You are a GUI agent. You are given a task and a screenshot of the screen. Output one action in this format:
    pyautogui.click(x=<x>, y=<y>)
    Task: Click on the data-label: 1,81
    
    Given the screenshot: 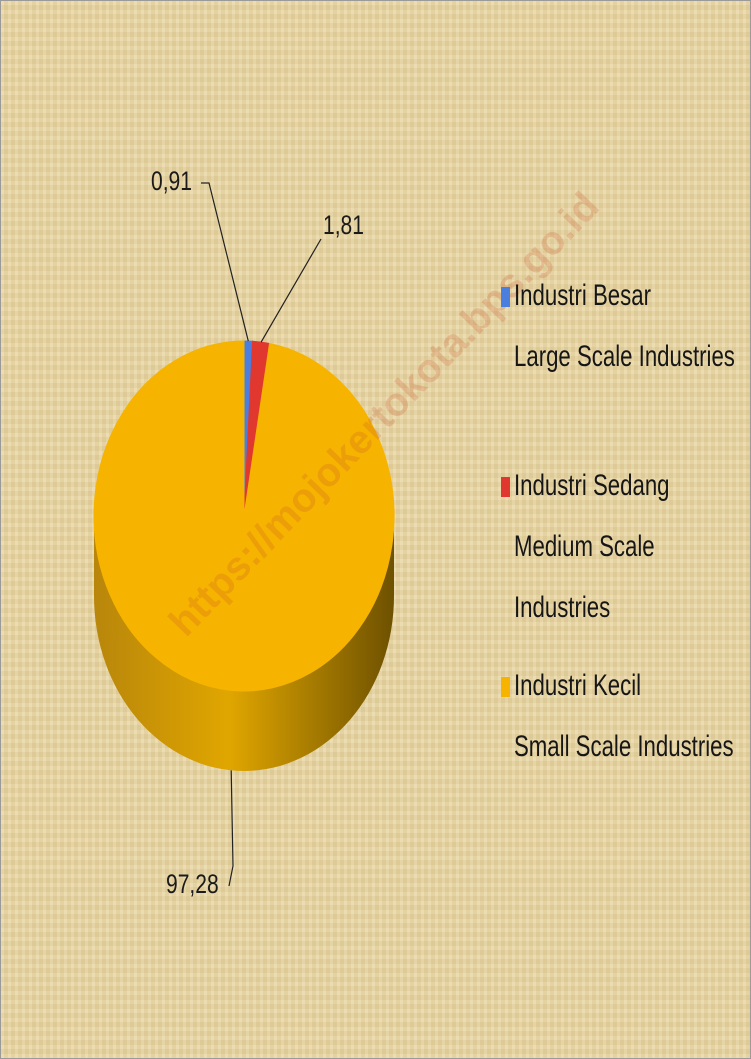 What is the action you would take?
    pyautogui.click(x=343, y=226)
    